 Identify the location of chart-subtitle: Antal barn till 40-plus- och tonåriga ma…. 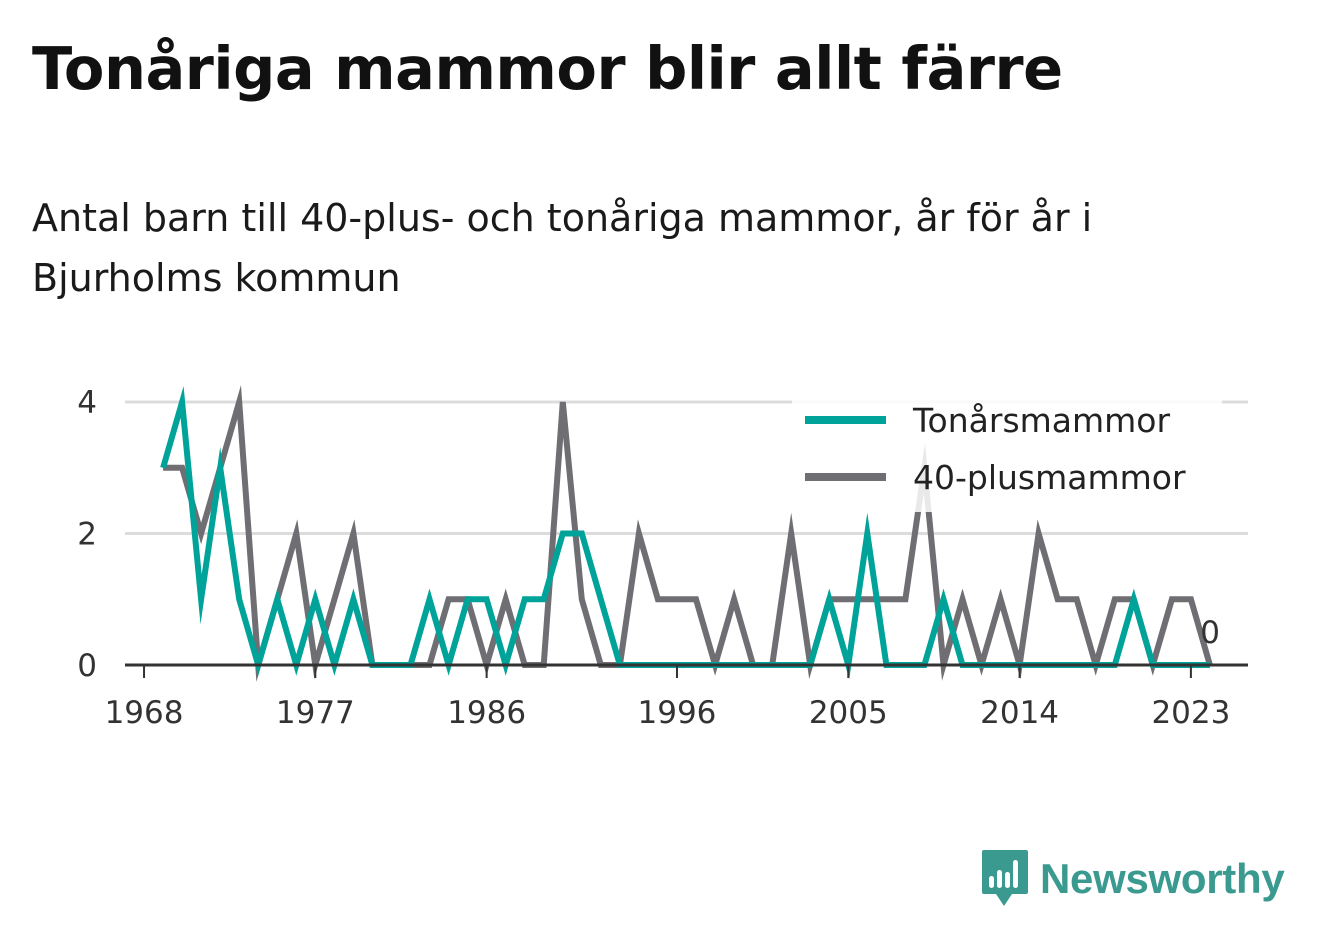
(562, 248).